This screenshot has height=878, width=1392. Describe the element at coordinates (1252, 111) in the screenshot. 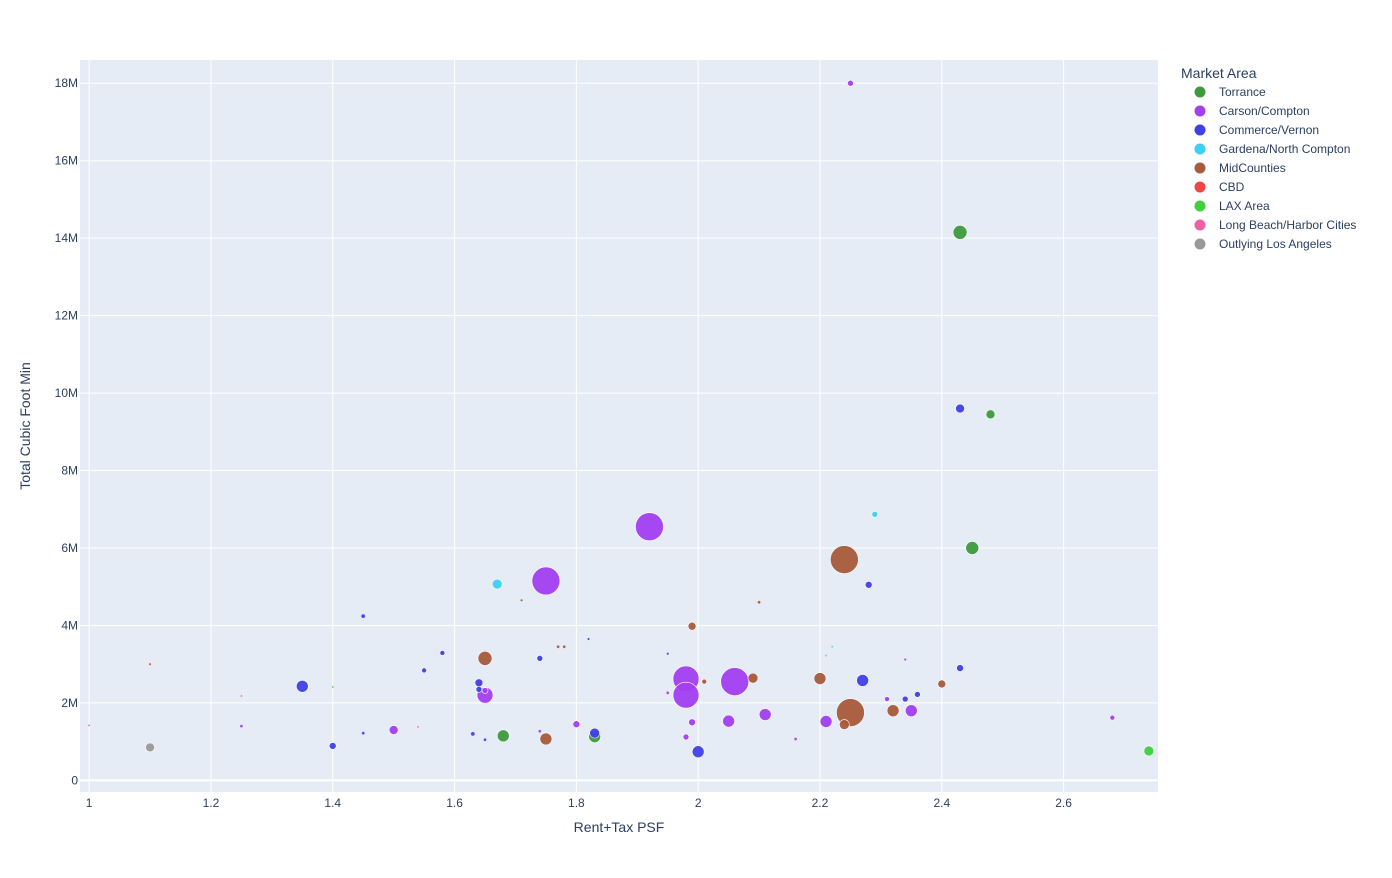

I see `legend-item: Carson/Compton` at that location.